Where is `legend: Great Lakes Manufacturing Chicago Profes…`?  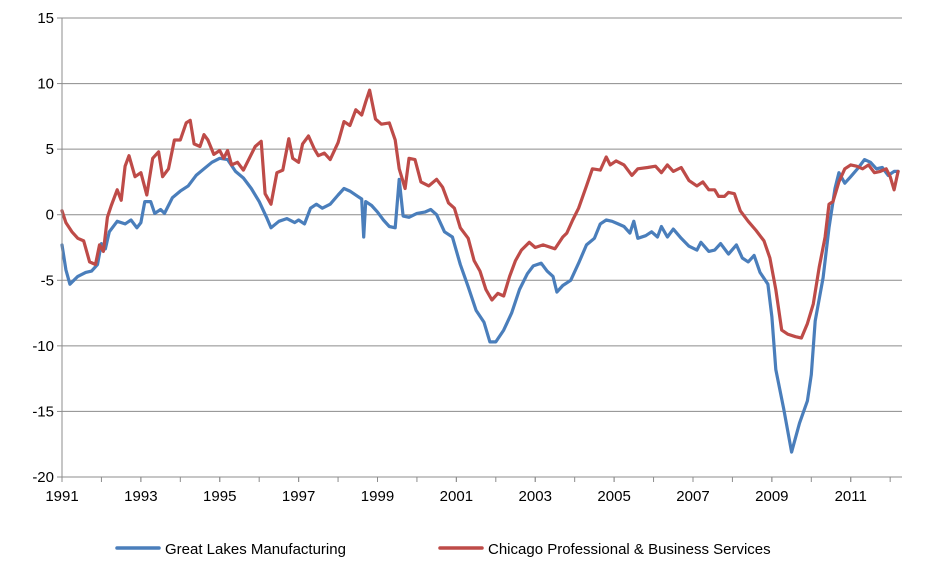
legend: Great Lakes Manufacturing Chicago Profes… is located at coordinates (443, 549).